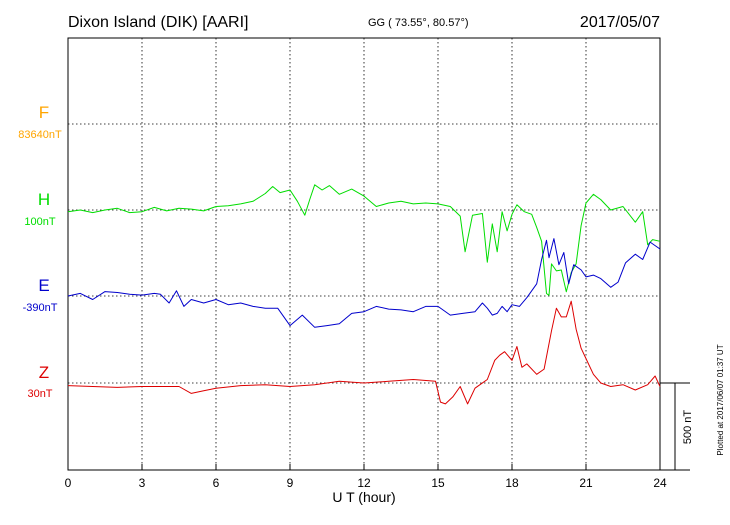 The width and height of the screenshot is (730, 525). I want to click on channel-baseline-z: 30nT, so click(39, 394).